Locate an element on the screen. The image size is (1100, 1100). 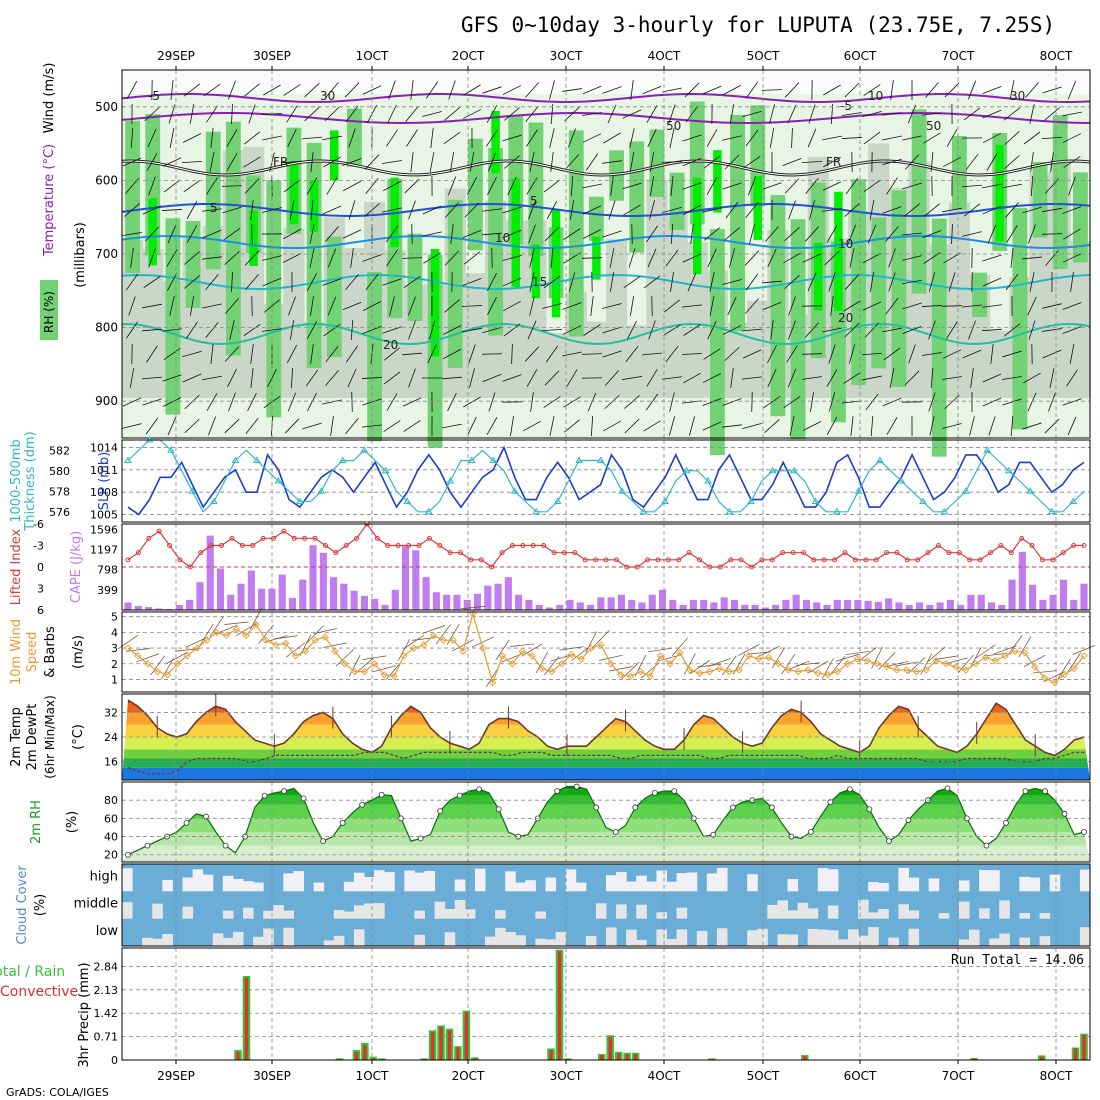
thickness-tick-label: 580 is located at coordinates (59, 471).